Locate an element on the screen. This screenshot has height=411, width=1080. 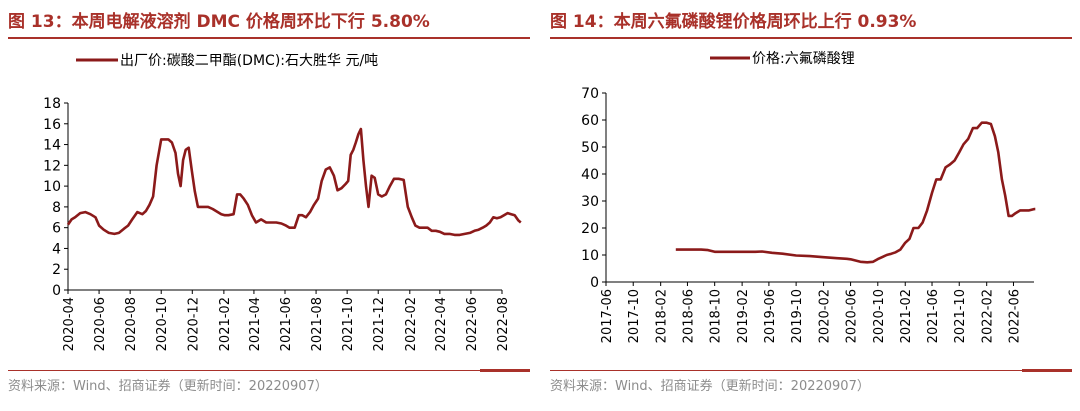
y-tick-label: 16 is located at coordinates (52, 125).